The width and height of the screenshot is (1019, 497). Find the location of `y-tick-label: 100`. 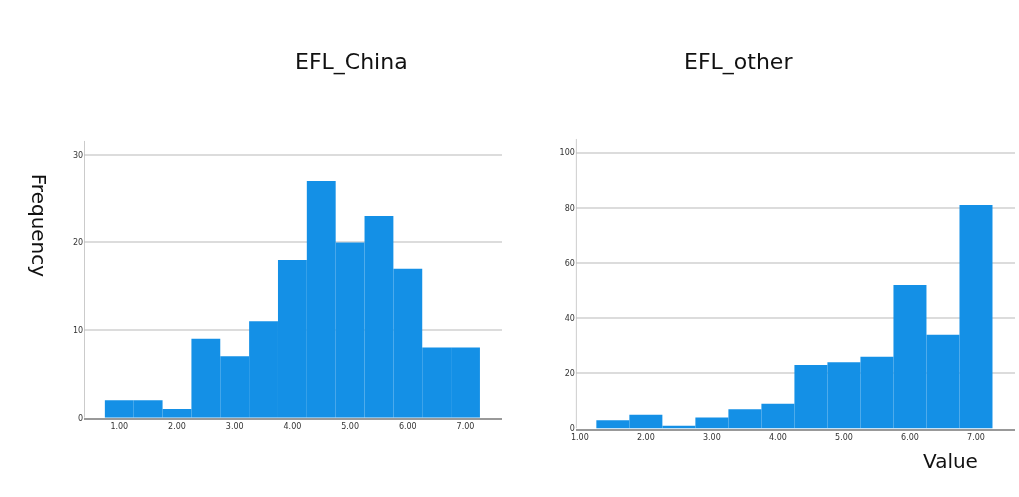

y-tick-label: 100 is located at coordinates (567, 153).